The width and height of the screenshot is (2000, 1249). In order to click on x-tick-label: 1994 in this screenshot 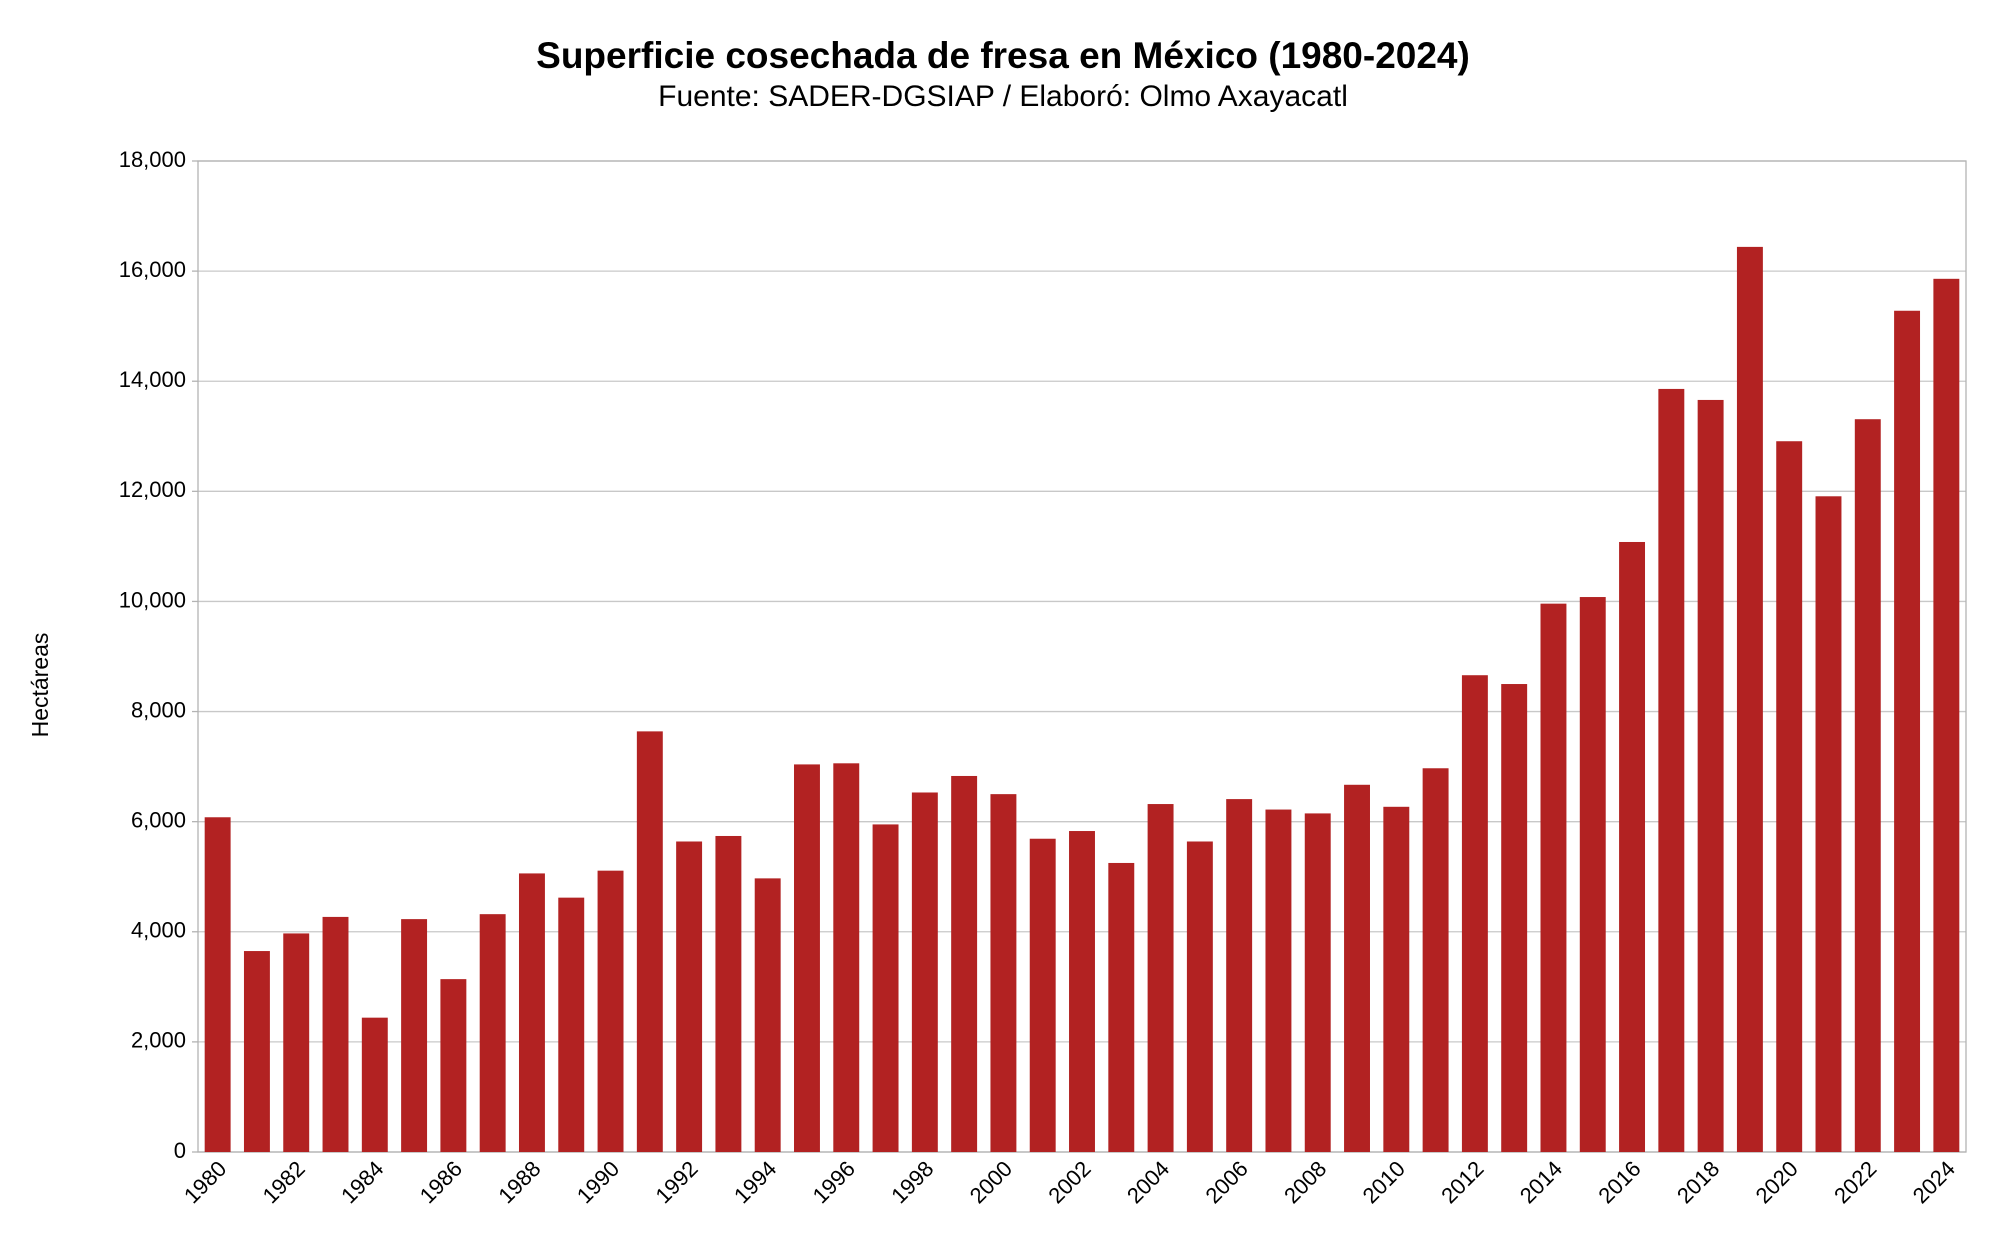, I will do `click(755, 1182)`.